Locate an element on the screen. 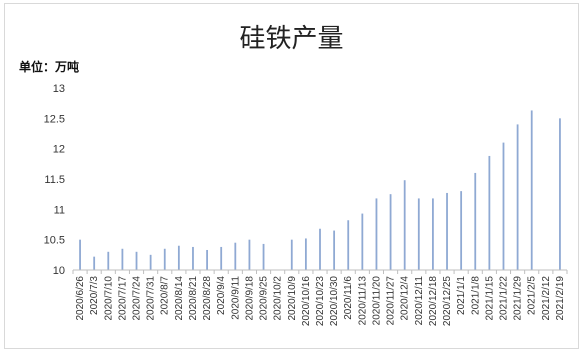  x-tick-label: 2020/11/27 is located at coordinates (391, 301).